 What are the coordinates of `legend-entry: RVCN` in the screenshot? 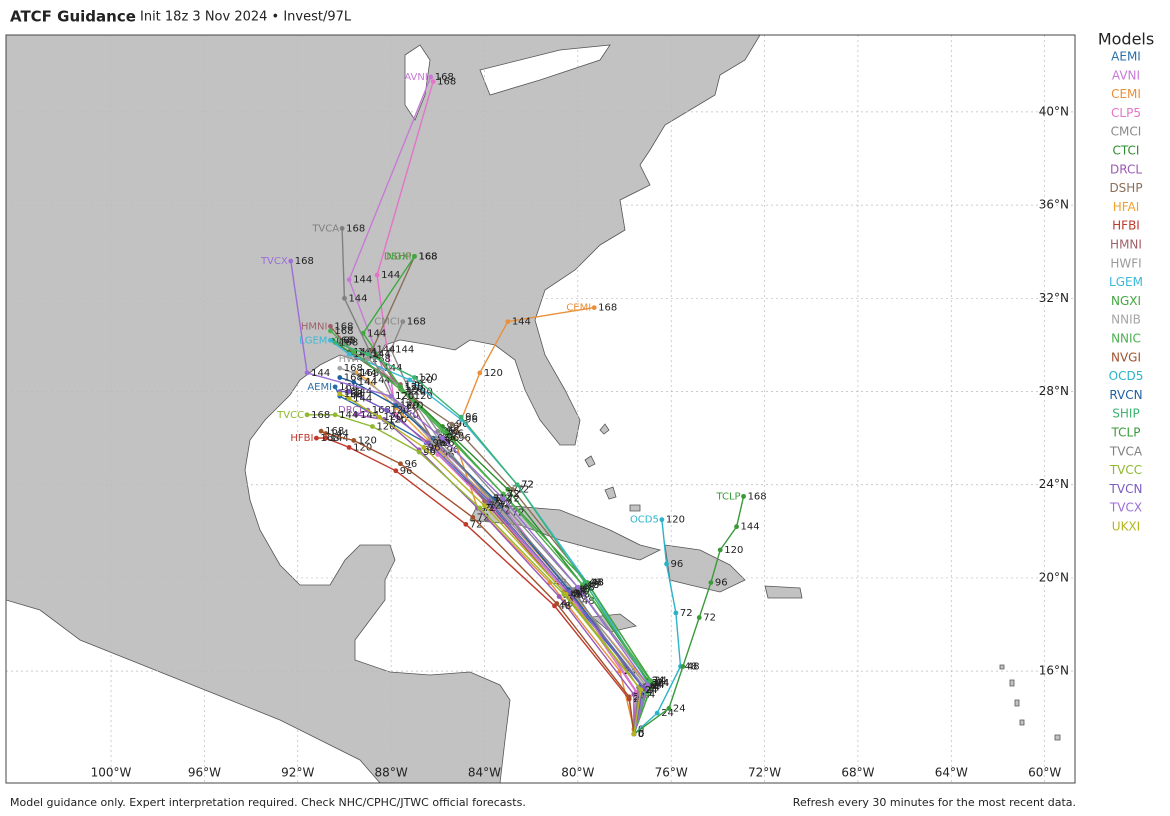 It's located at (1125, 395).